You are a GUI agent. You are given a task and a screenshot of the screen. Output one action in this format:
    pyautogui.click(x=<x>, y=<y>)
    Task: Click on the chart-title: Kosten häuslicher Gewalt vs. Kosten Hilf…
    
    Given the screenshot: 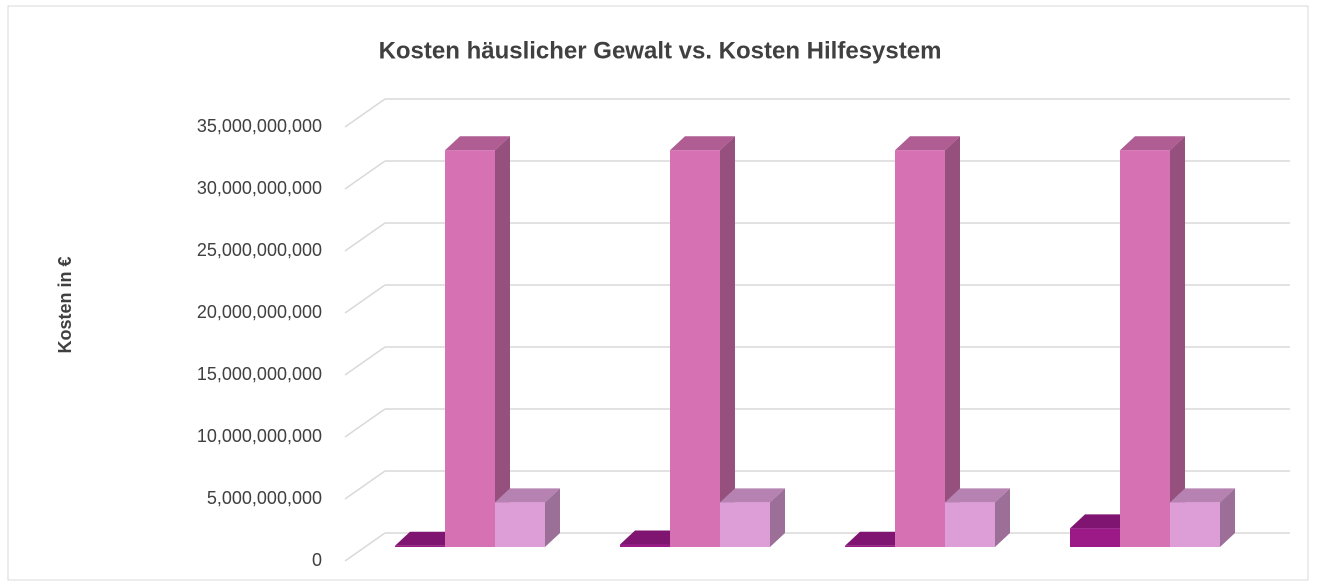 What is the action you would take?
    pyautogui.click(x=660, y=50)
    